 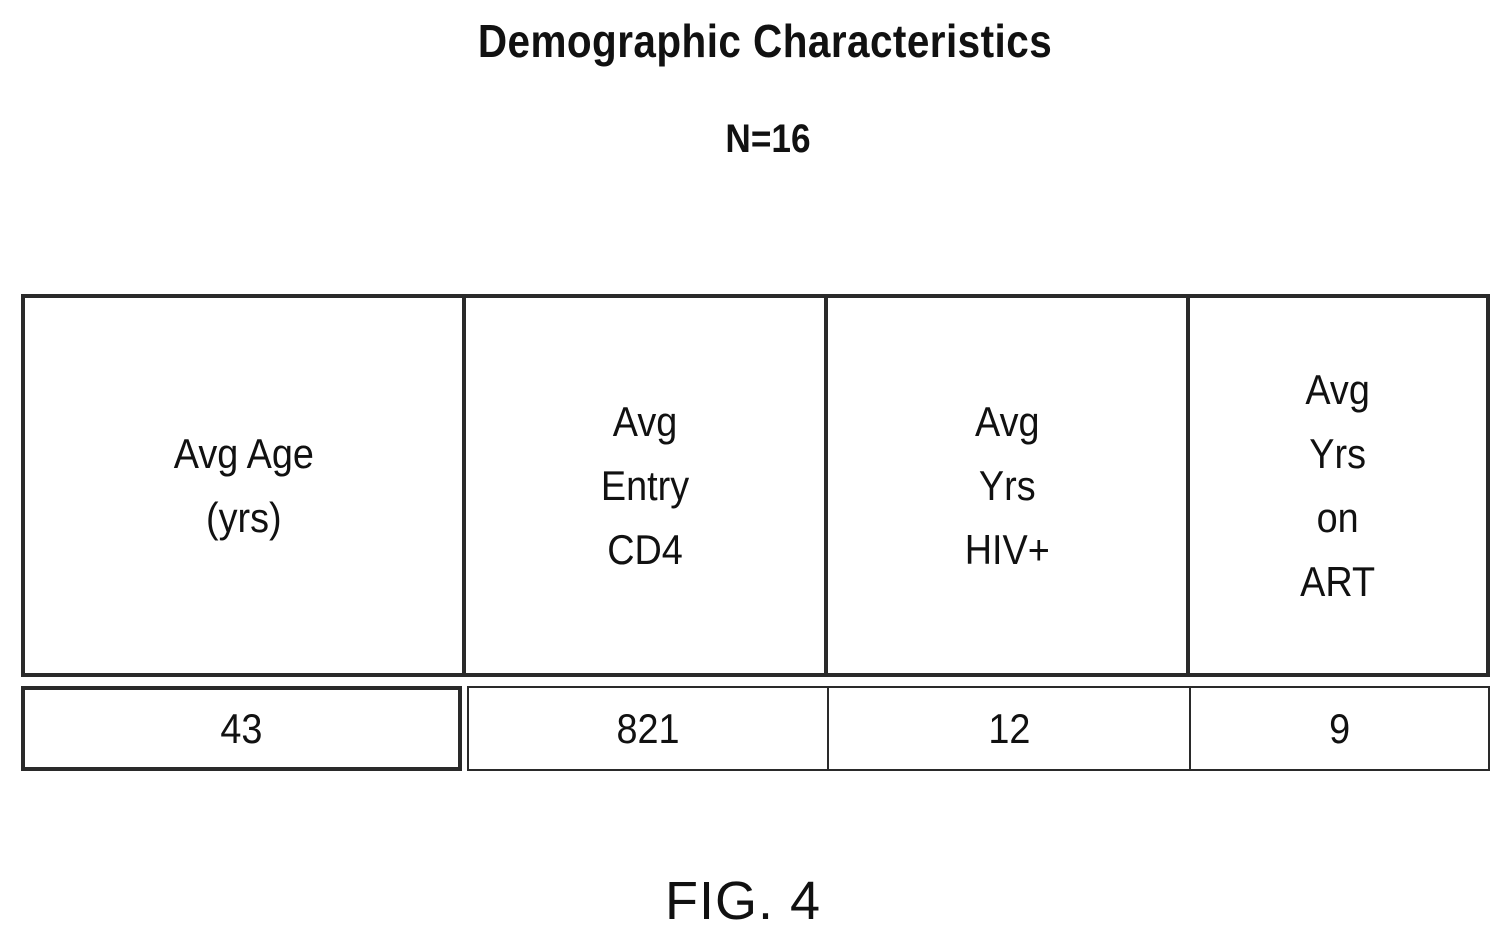 I want to click on cell-value: 821, so click(x=648, y=728).